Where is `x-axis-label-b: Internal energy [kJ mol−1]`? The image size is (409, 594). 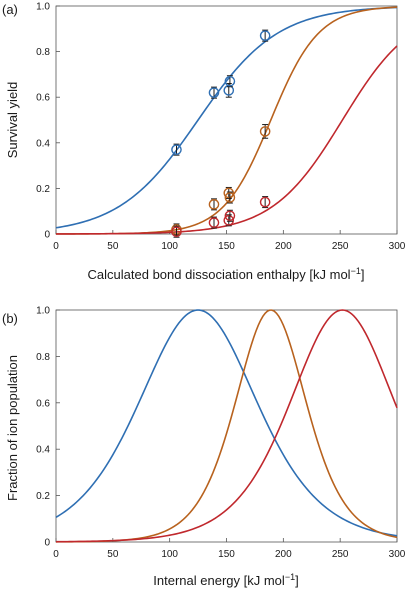
x-axis-label-b: Internal energy [kJ mol−1] is located at coordinates (225, 580).